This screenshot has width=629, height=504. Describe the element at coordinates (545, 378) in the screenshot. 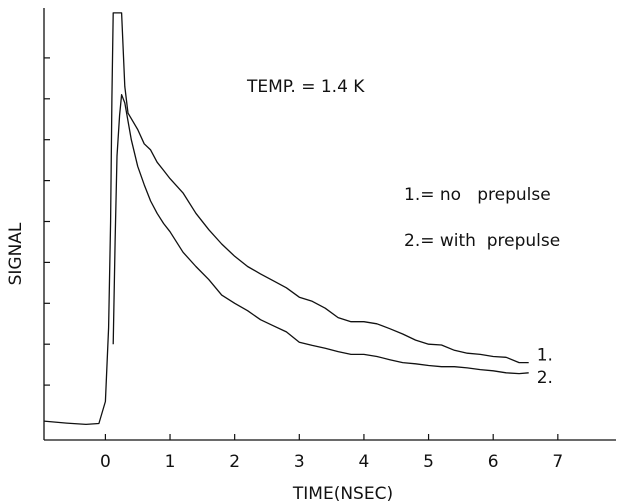

I see `series-2-end-label: 2.` at that location.